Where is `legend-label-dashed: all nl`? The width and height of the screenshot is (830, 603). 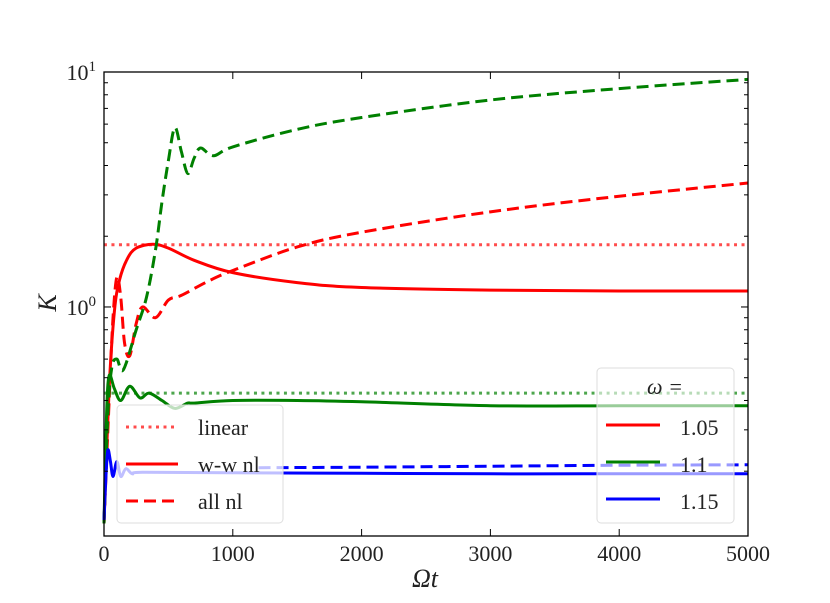 legend-label-dashed: all nl is located at coordinates (220, 501).